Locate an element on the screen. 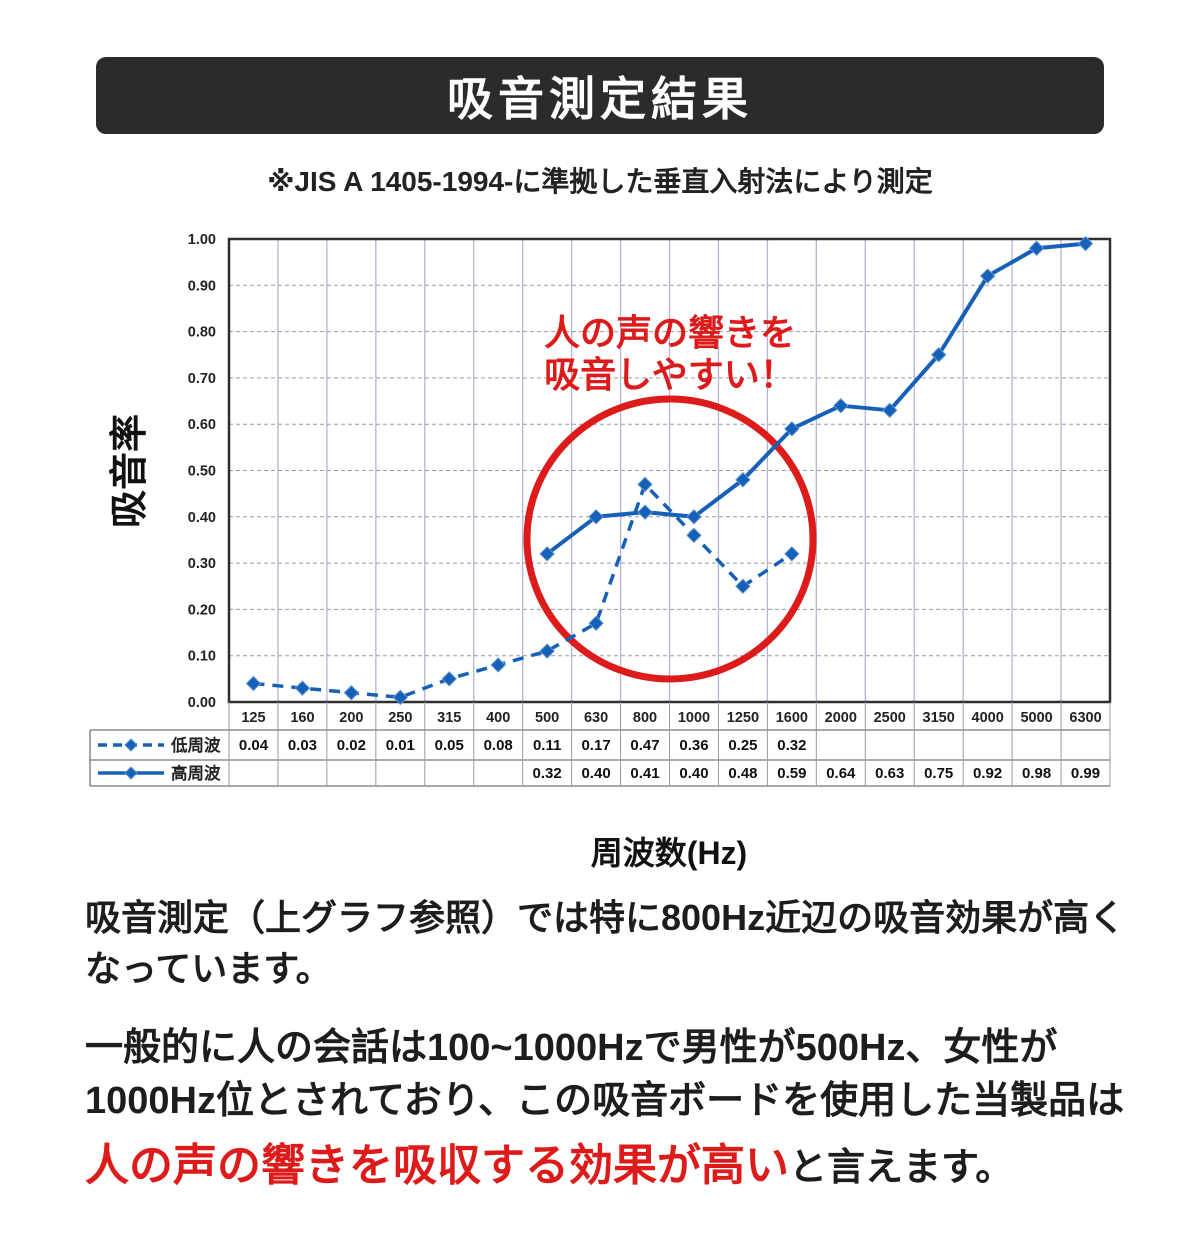  y-tick-label: 0.40 is located at coordinates (202, 518).